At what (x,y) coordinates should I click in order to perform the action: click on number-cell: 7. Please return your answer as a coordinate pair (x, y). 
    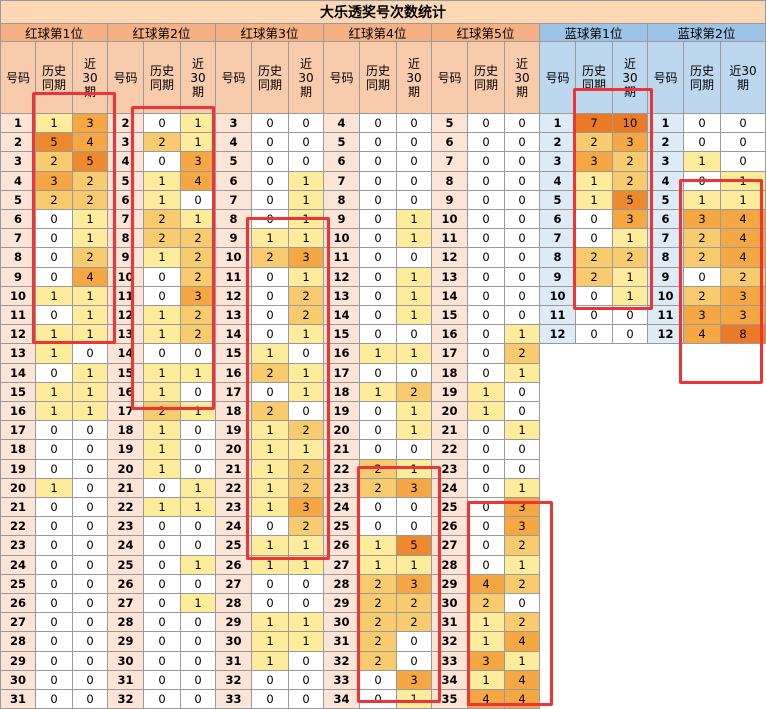
    Looking at the image, I should click on (558, 239).